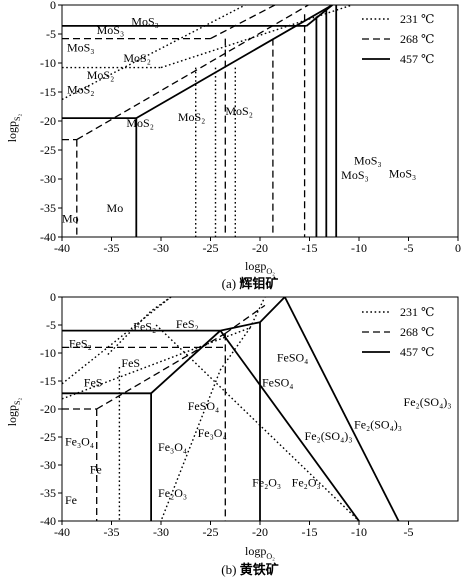 Image resolution: width=474 pixels, height=579 pixels. What do you see at coordinates (249, 570) in the screenshot?
I see `panel-caption: (b) 黄铁矿` at bounding box center [249, 570].